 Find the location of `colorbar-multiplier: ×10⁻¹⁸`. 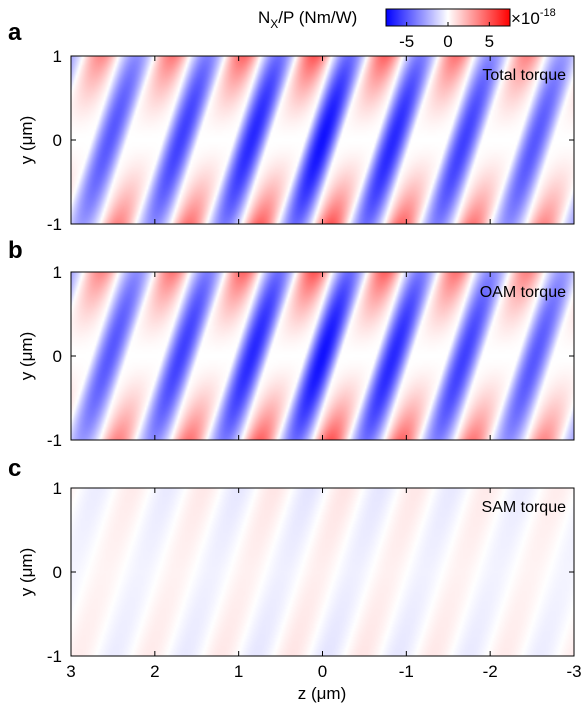

colorbar-multiplier: ×10⁻¹⁸ is located at coordinates (533, 17).